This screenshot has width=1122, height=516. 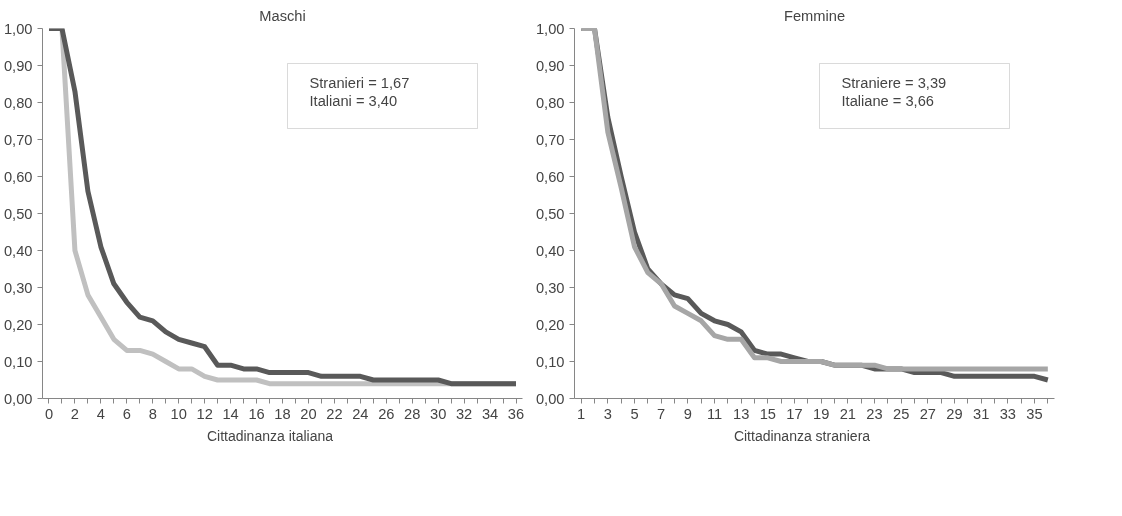 I want to click on x-tick-label: 2, so click(x=75, y=413).